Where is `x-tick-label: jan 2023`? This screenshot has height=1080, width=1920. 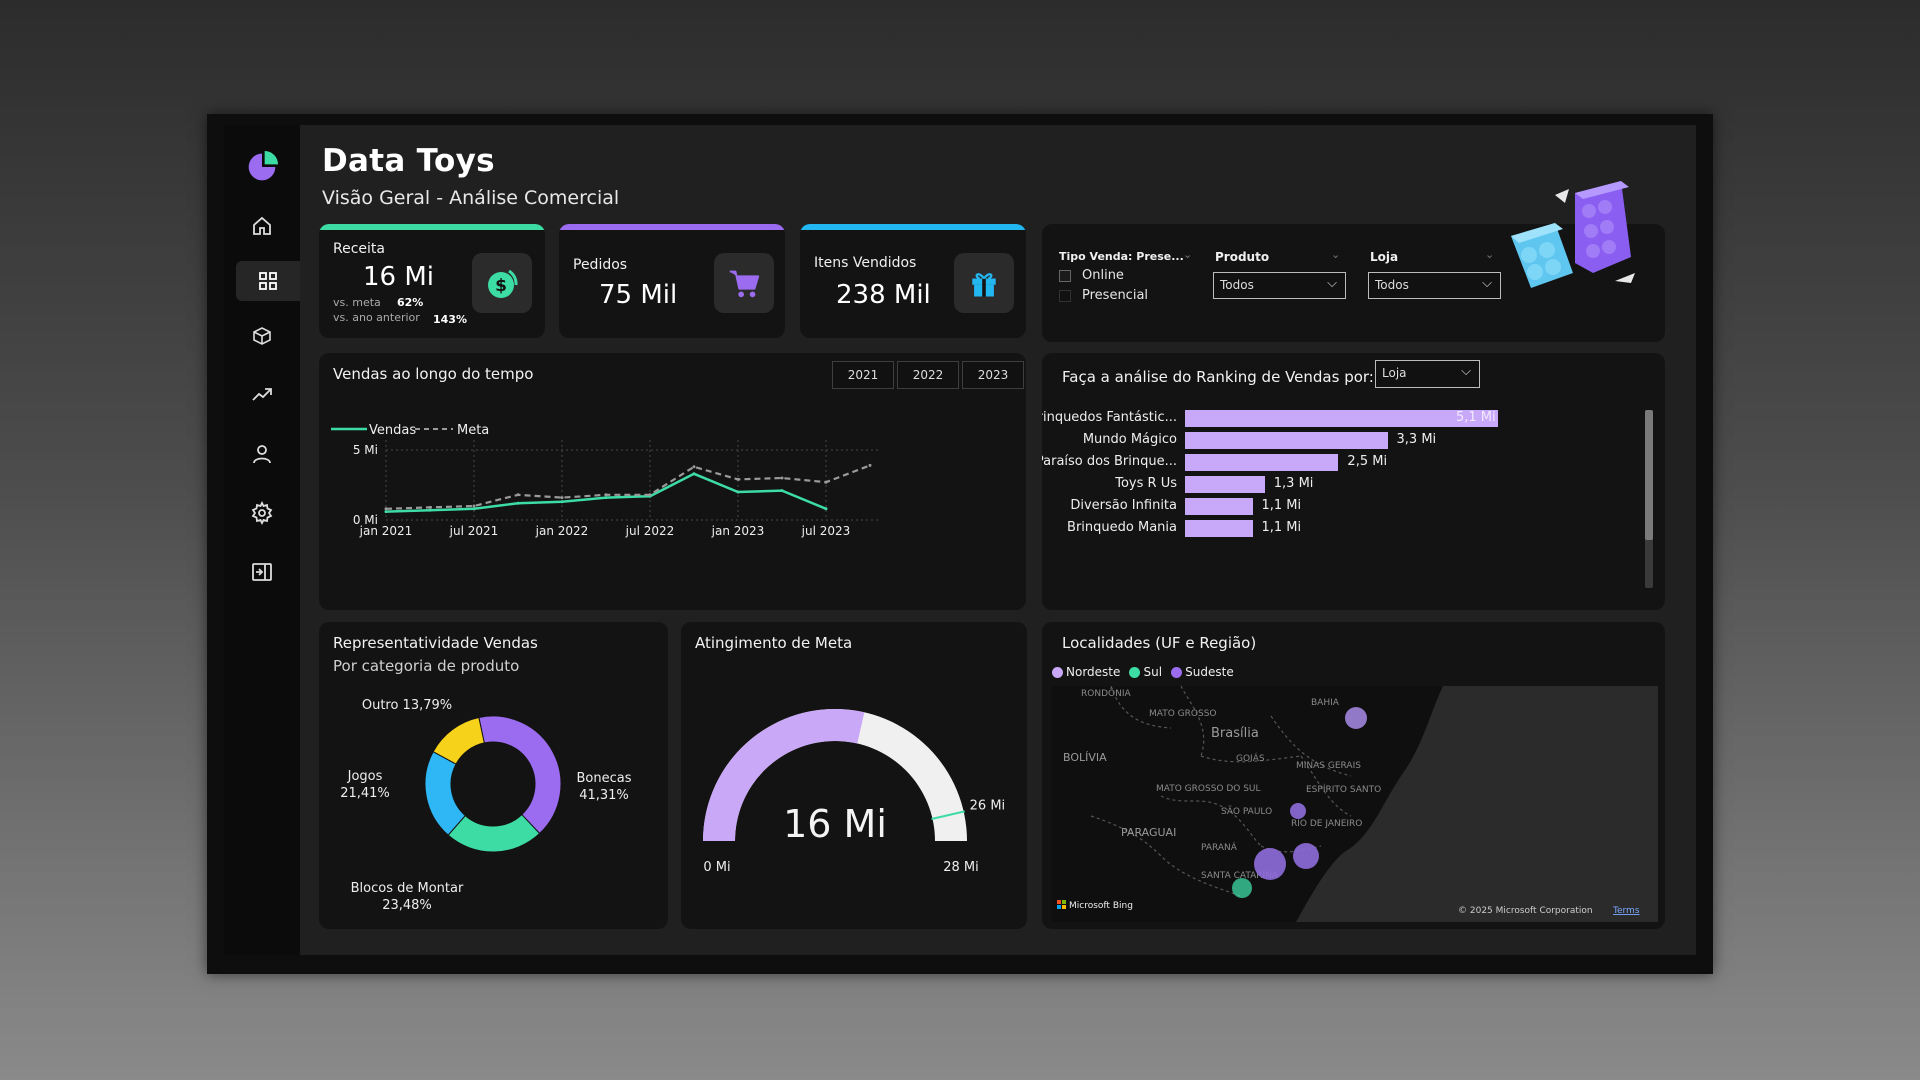
x-tick-label: jan 2023 is located at coordinates (738, 531).